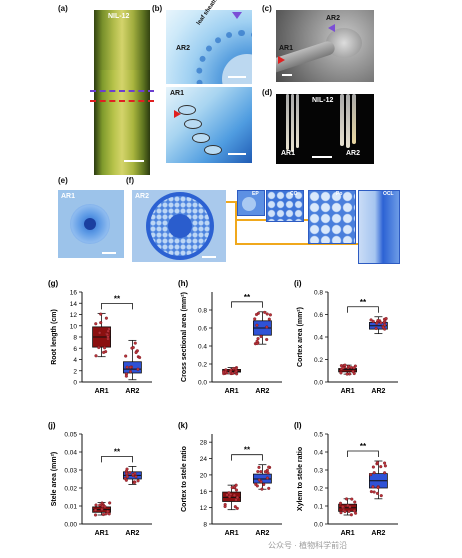 This screenshot has width=462, height=558. I want to click on y-tick-label: 0.2, so click(202, 365).